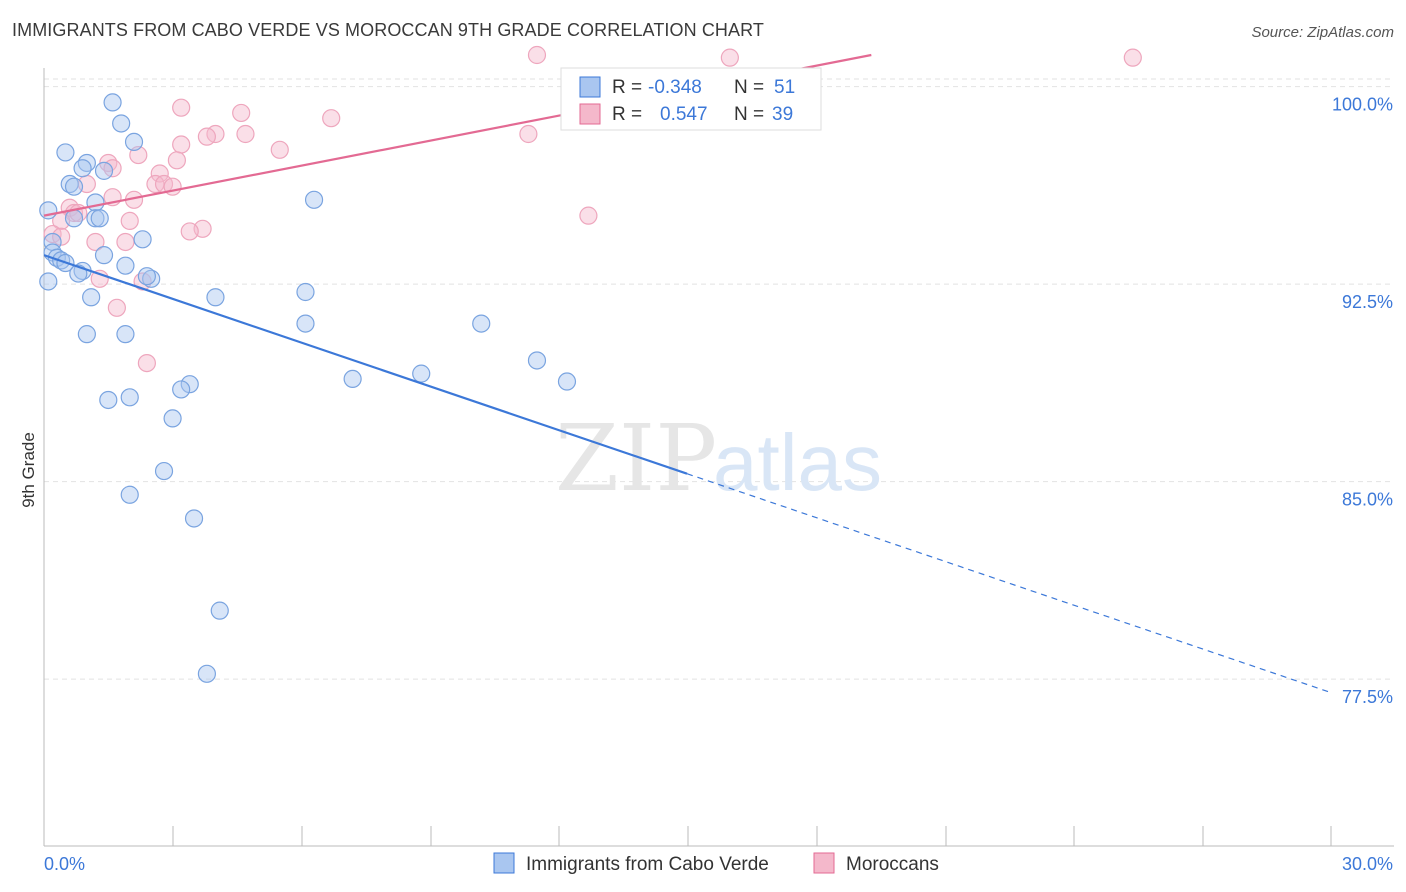  What do you see at coordinates (365, 364) in the screenshot?
I see `cabo-verde-trend-line` at bounding box center [365, 364].